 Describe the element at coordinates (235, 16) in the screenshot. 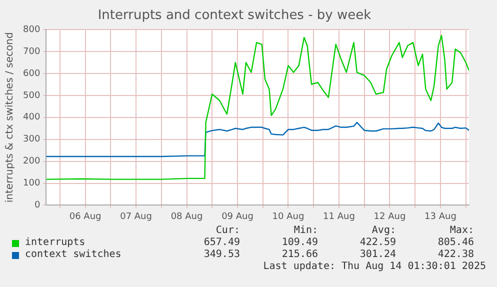

I see `chart-title: Interrupts and context switches - by week` at that location.